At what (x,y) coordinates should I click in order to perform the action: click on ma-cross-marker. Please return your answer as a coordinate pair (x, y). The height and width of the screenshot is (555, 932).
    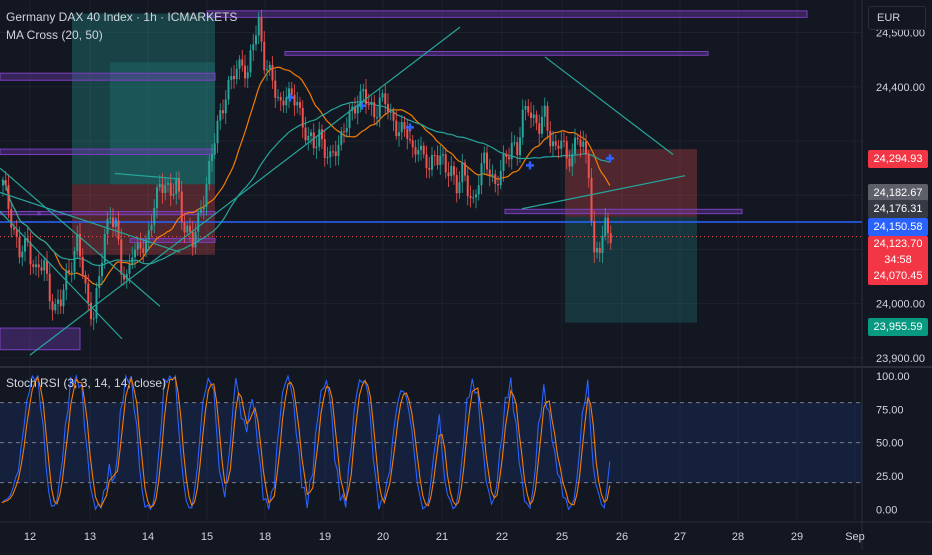
    Looking at the image, I should click on (362, 105).